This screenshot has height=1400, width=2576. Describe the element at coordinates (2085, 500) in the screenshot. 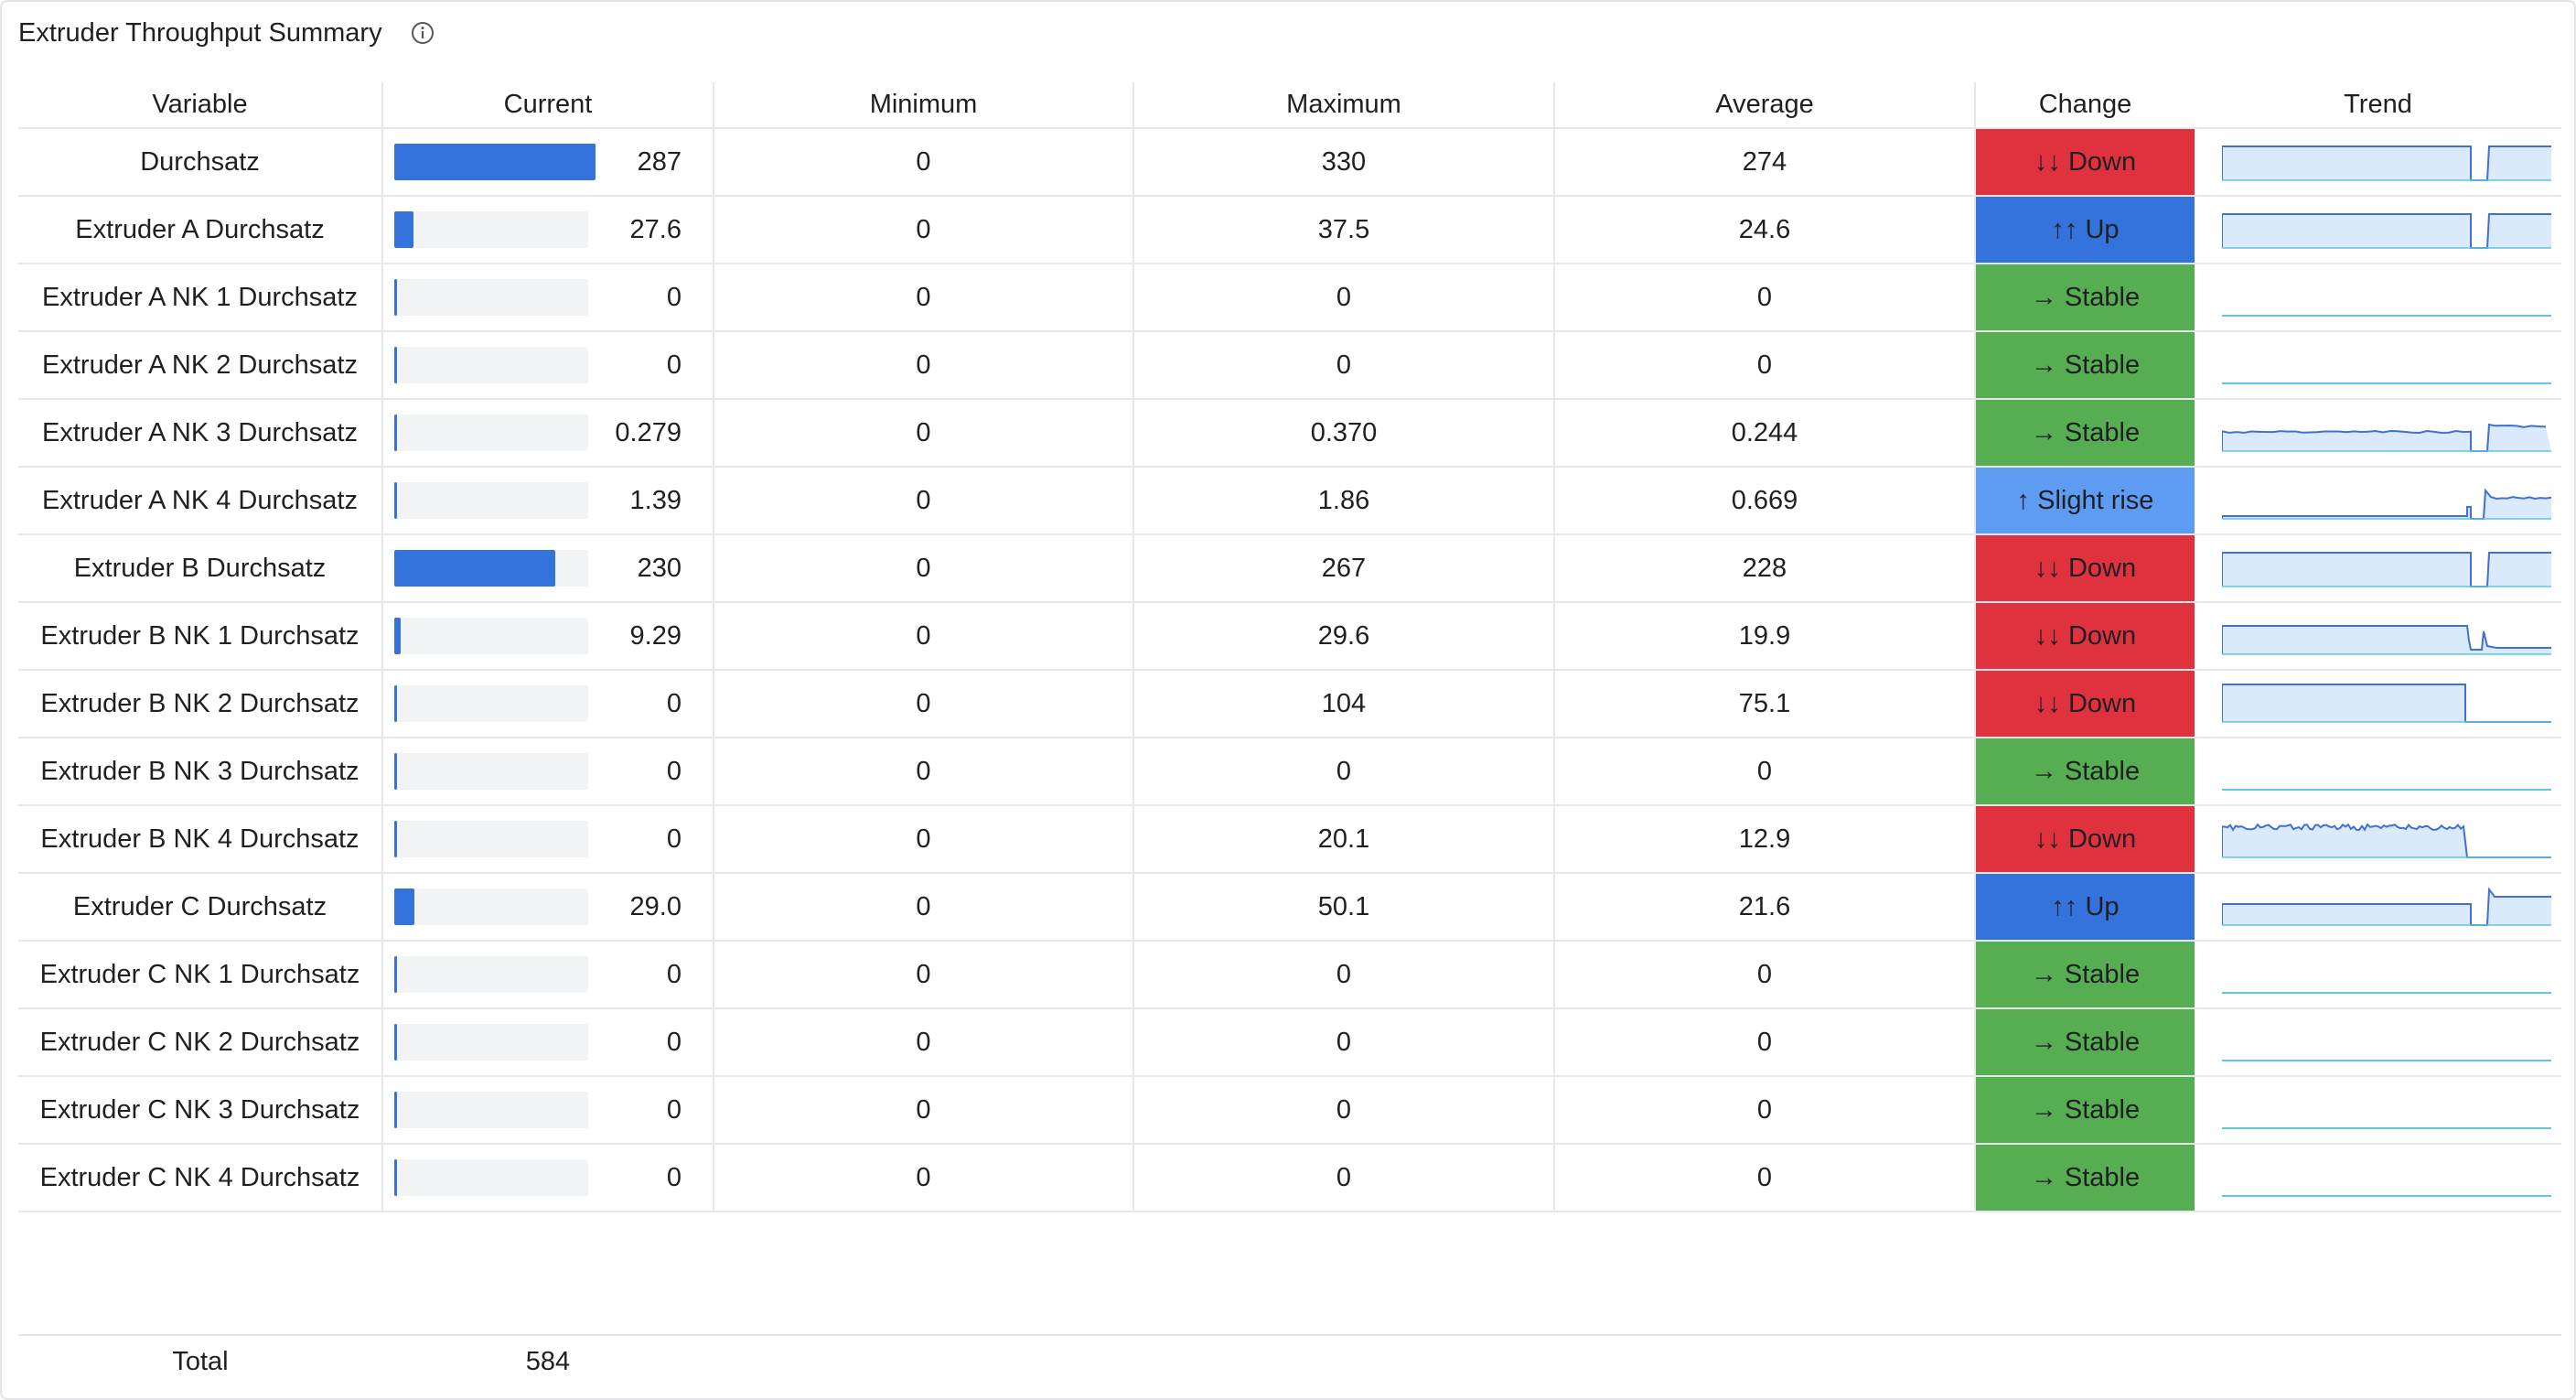

I see `change-badge: ↑ Slight rise` at that location.